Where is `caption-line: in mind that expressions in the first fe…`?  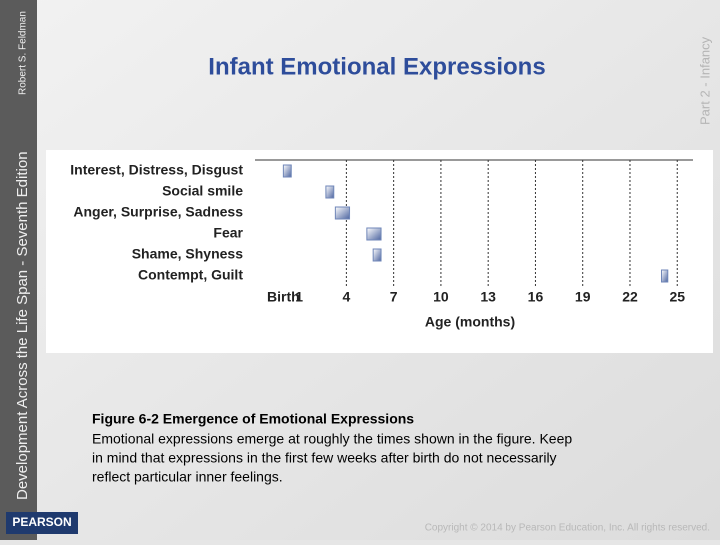 caption-line: in mind that expressions in the first fe… is located at coordinates (324, 458).